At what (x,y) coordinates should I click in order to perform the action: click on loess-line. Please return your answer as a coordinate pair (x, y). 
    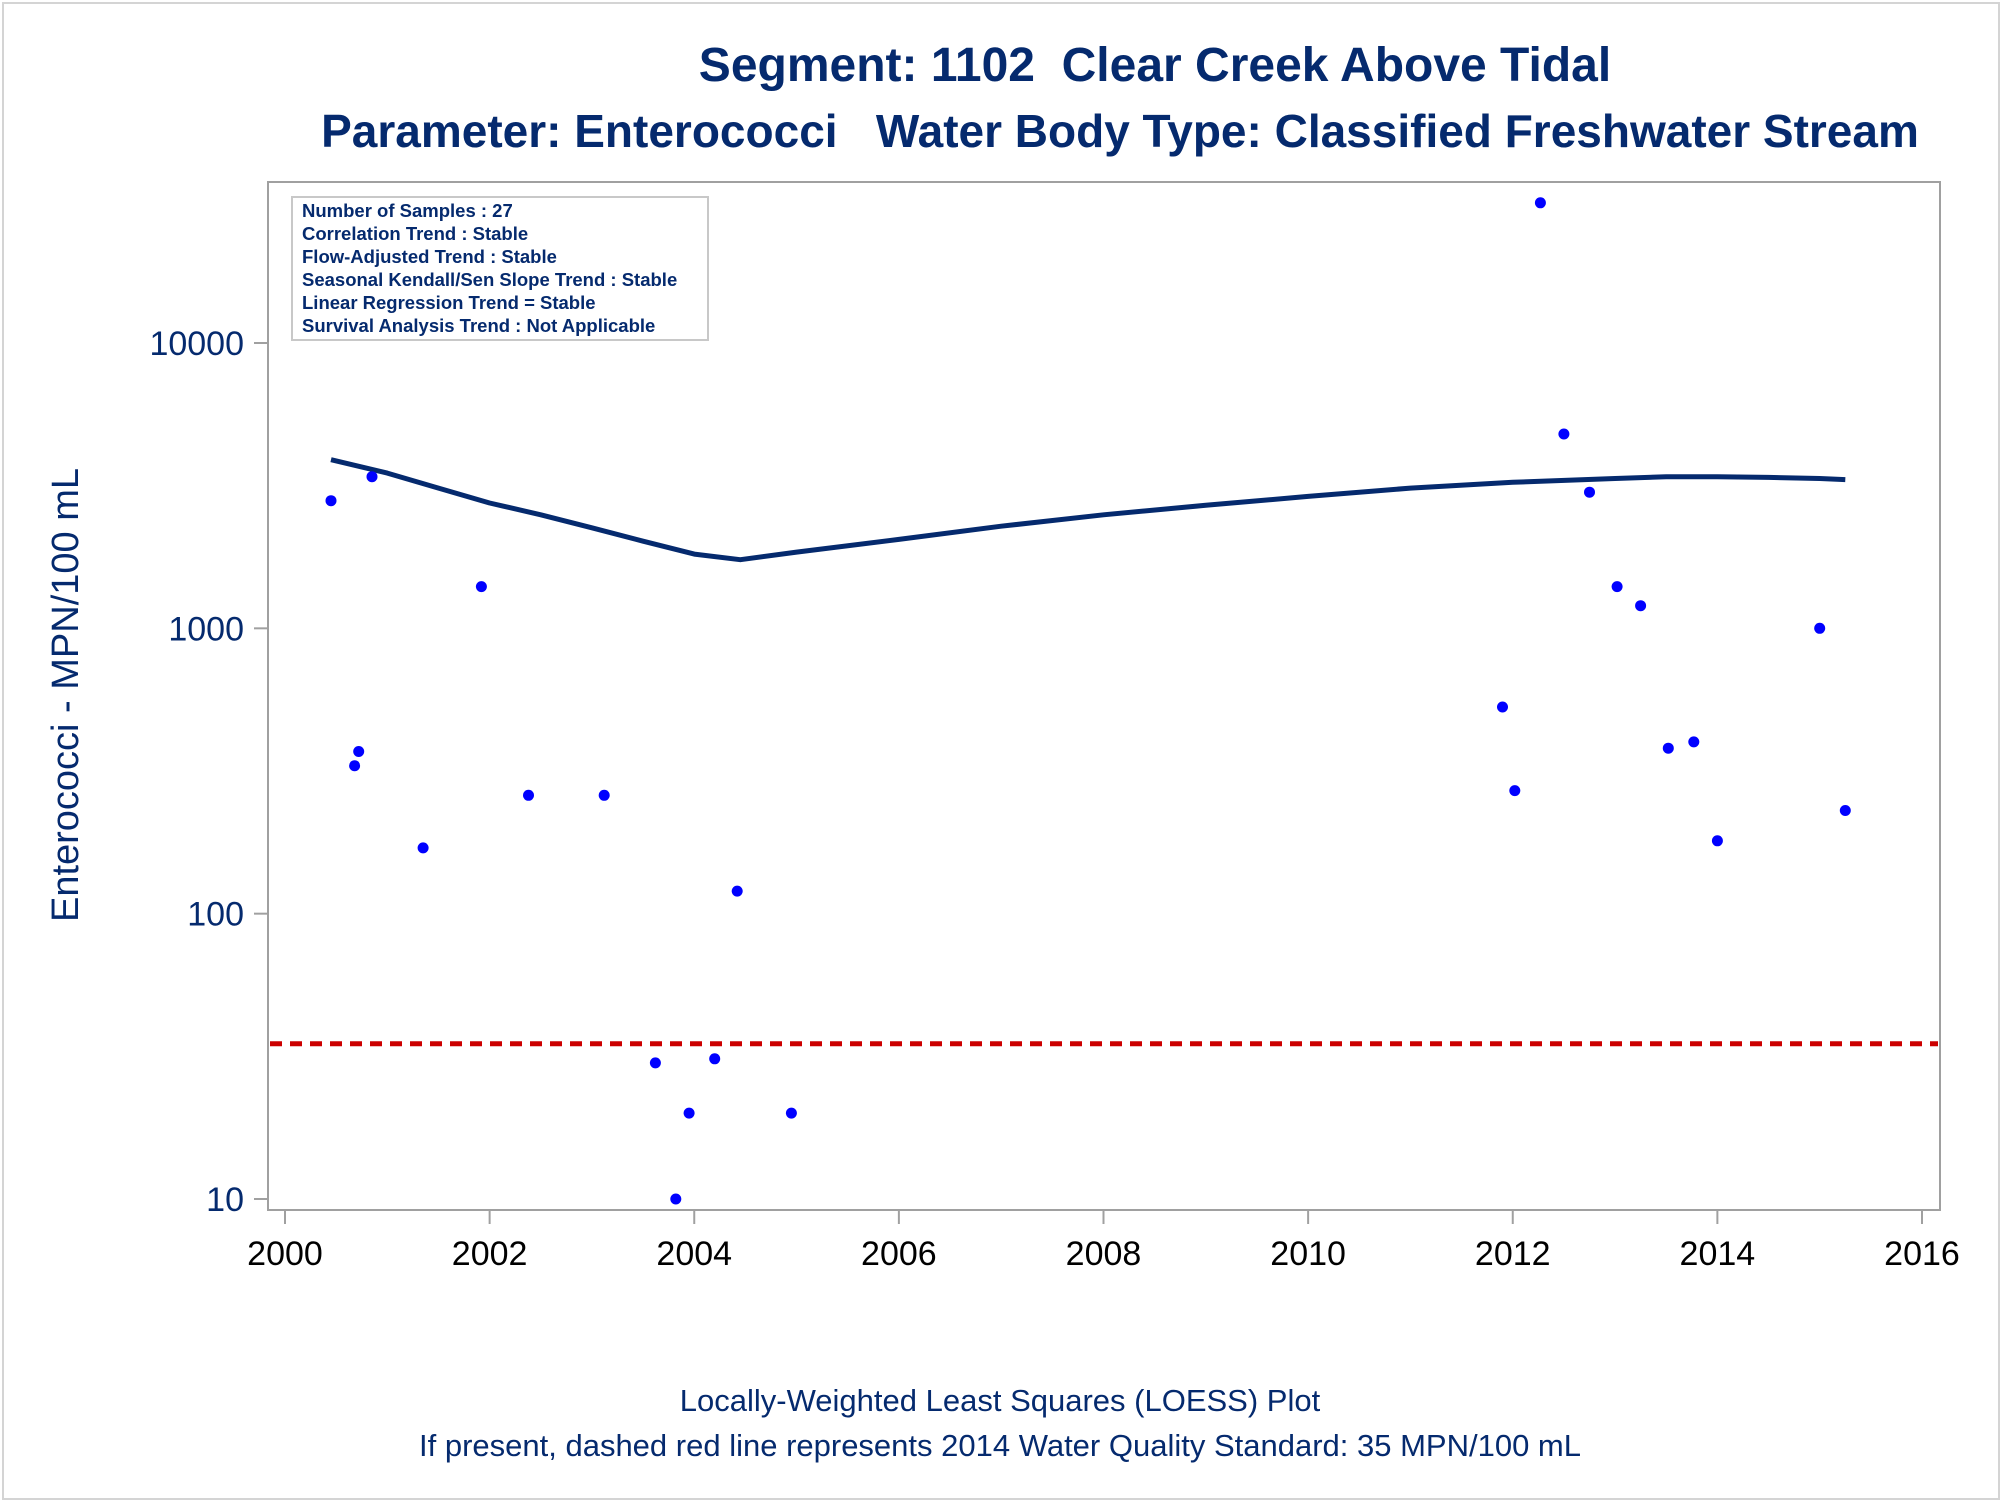
    Looking at the image, I should click on (1088, 510).